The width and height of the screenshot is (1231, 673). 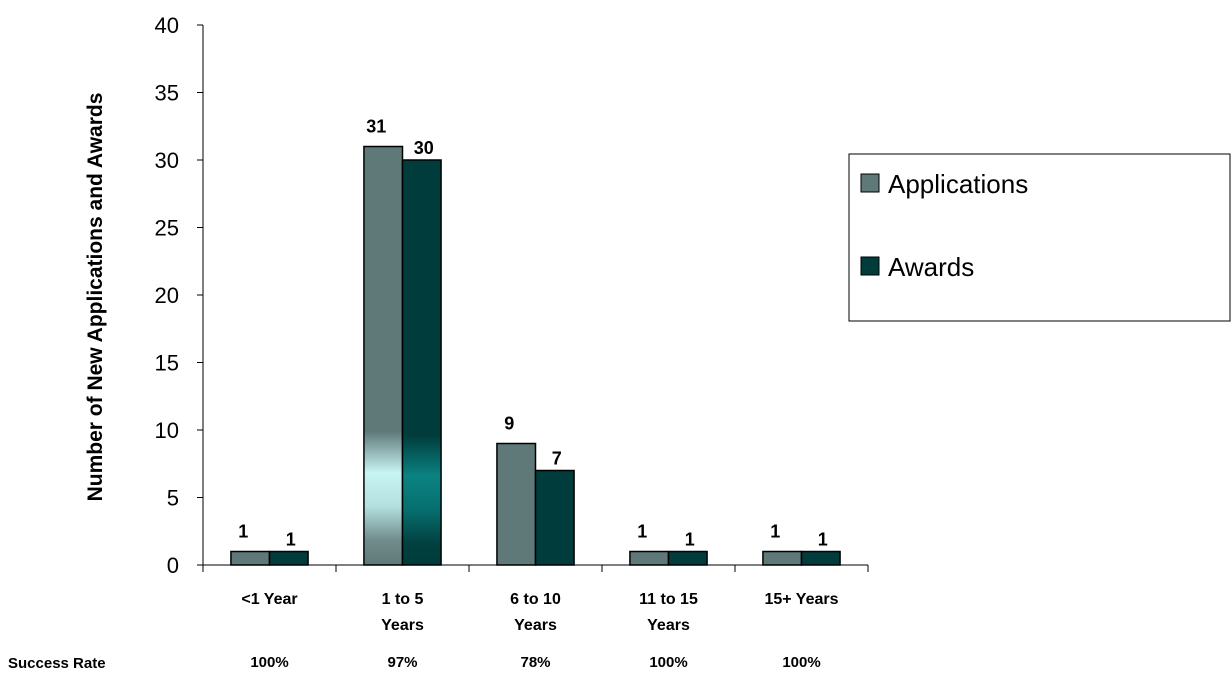 What do you see at coordinates (167, 363) in the screenshot?
I see `y-tick-label: 15` at bounding box center [167, 363].